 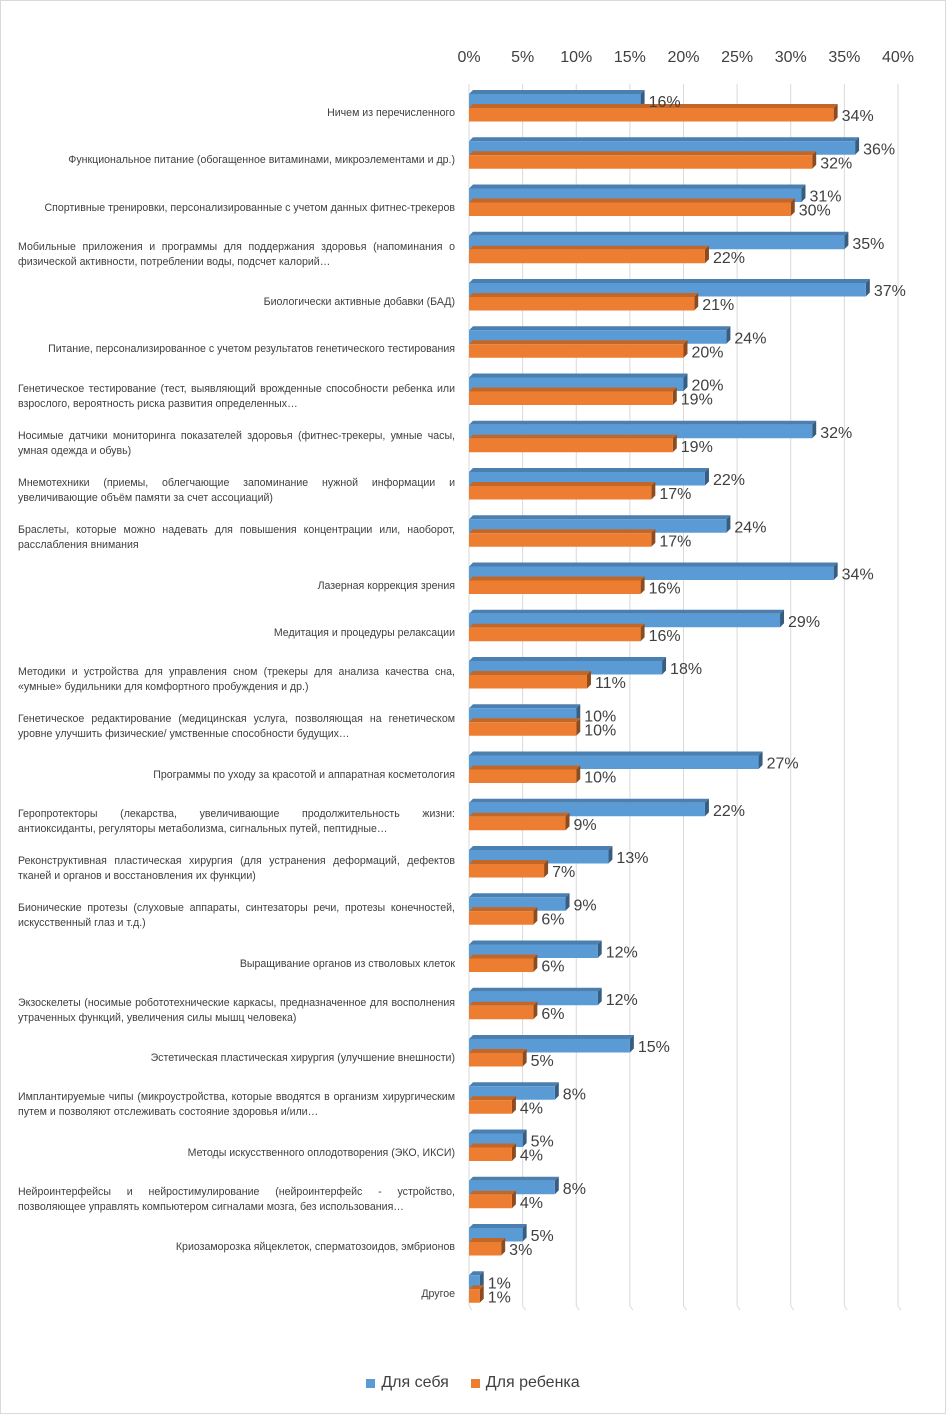 What do you see at coordinates (844, 57) in the screenshot?
I see `x-tick-label: 35%` at bounding box center [844, 57].